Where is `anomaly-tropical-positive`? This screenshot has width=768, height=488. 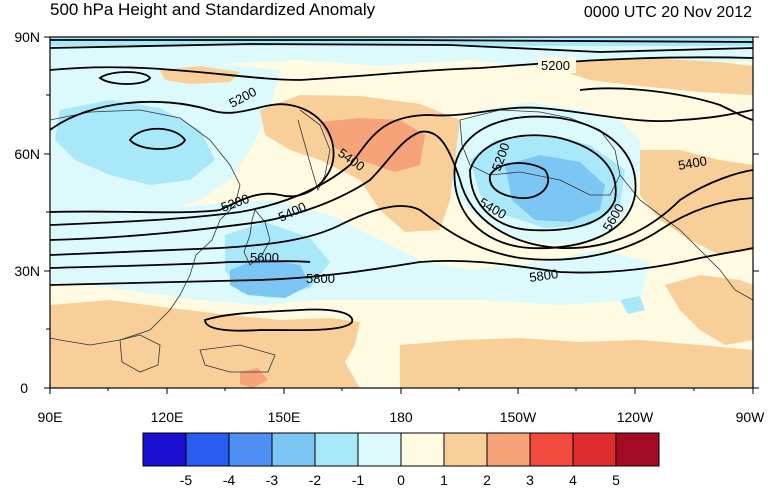
anomaly-tropical-positive is located at coordinates (205, 344).